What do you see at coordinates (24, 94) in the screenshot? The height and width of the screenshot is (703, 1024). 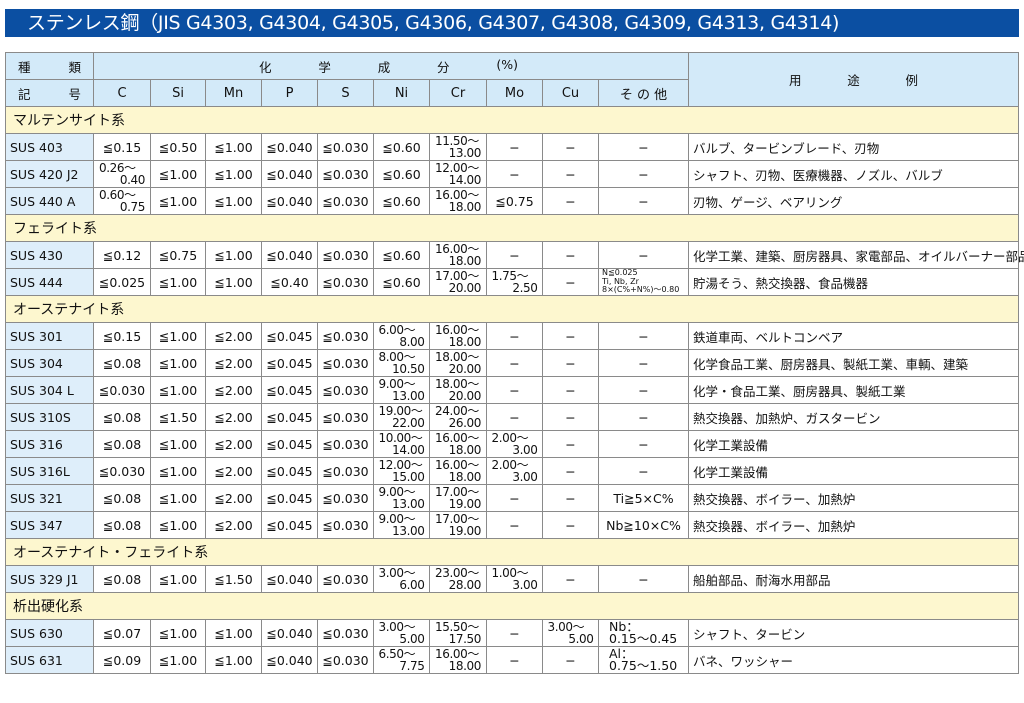 I see `header-text: 記` at bounding box center [24, 94].